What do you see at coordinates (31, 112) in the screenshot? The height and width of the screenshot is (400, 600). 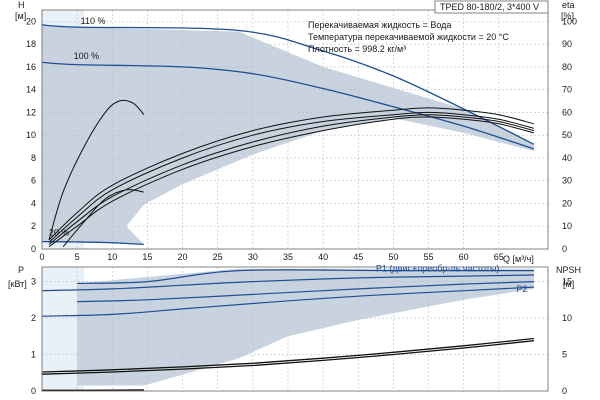 I see `top-ytick-6: 12` at bounding box center [31, 112].